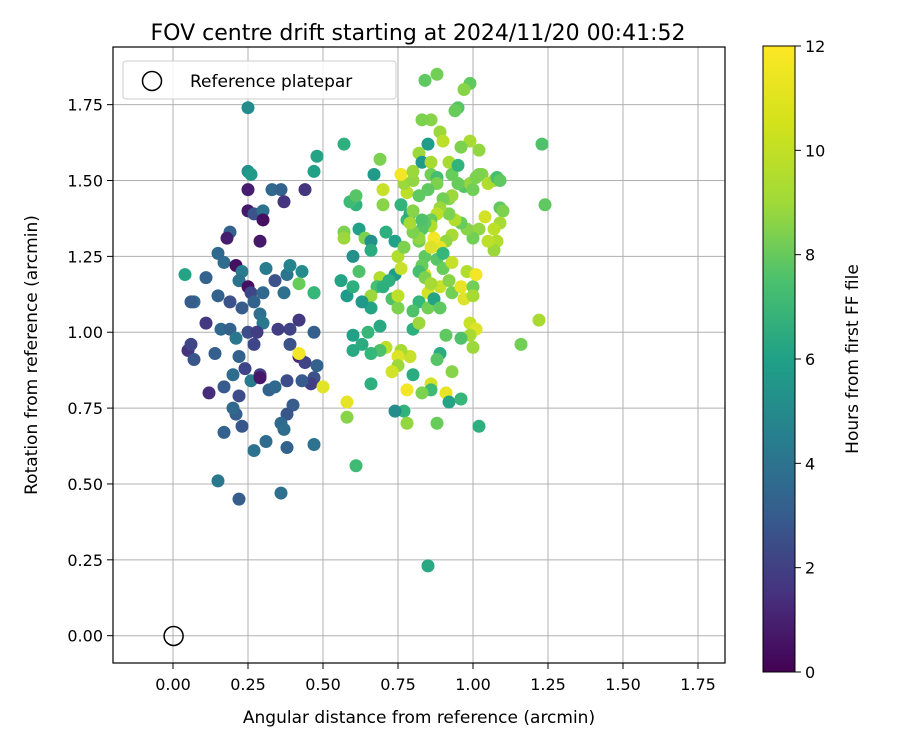  What do you see at coordinates (623, 684) in the screenshot?
I see `x-tick-label: 1.50` at bounding box center [623, 684].